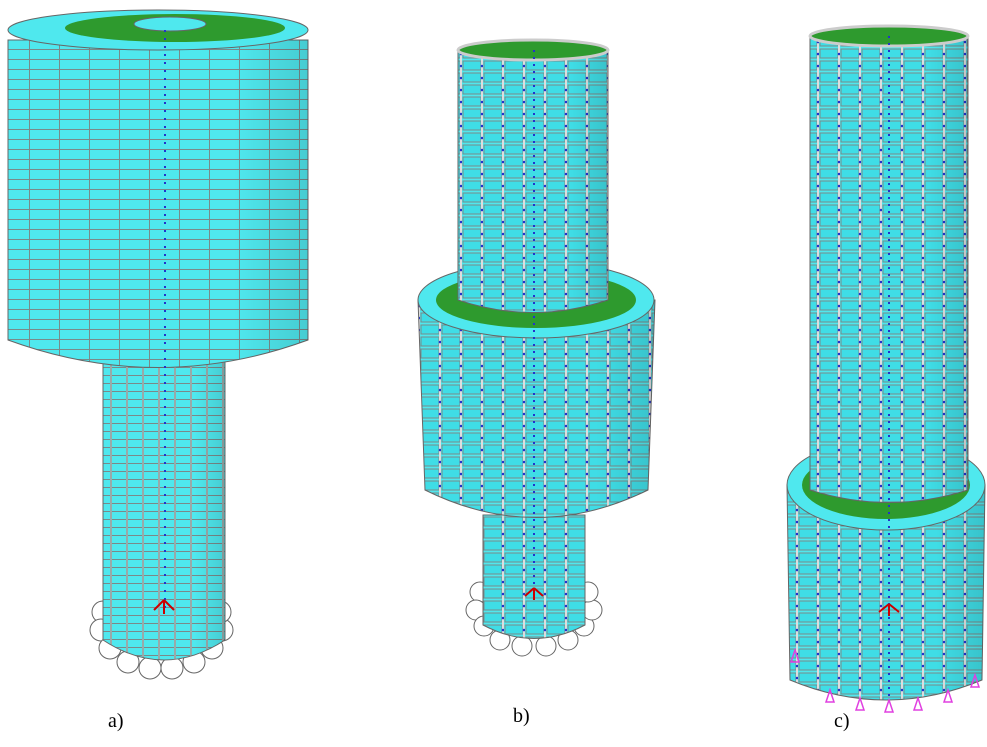 This screenshot has height=747, width=987. Describe the element at coordinates (521, 716) in the screenshot. I see `panel-label: b)` at that location.